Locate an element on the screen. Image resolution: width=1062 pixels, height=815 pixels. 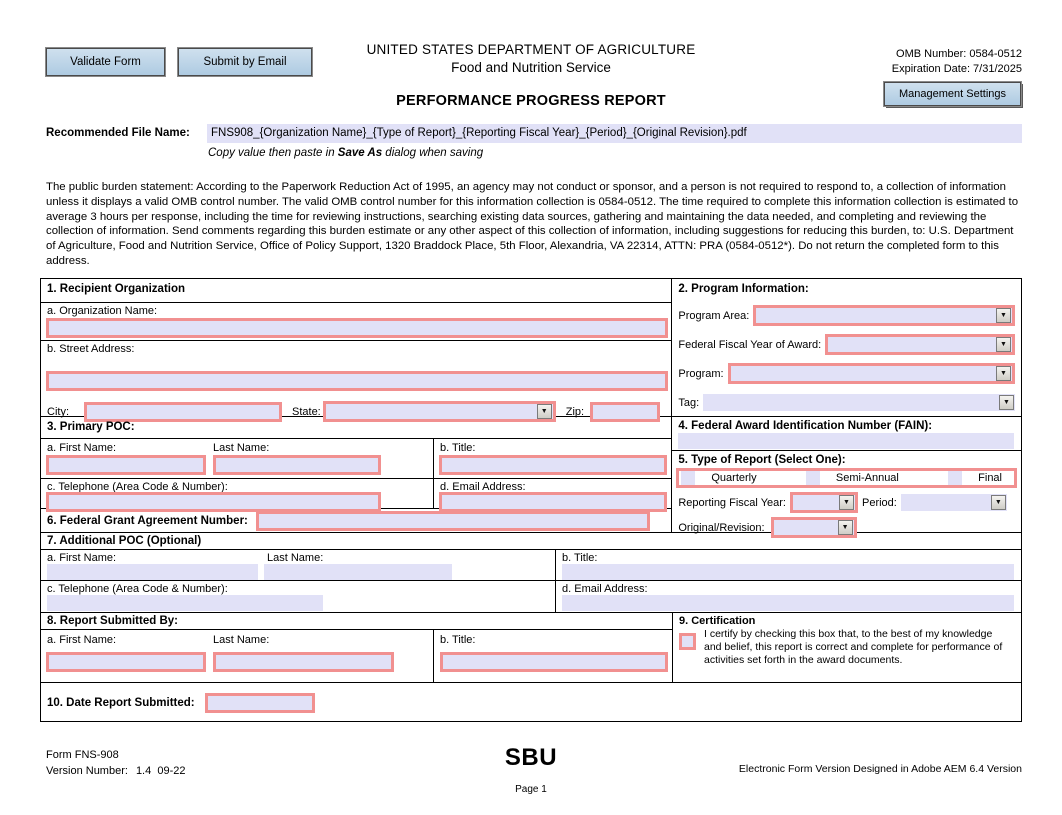
program-area-label: Program Area: is located at coordinates (714, 315).